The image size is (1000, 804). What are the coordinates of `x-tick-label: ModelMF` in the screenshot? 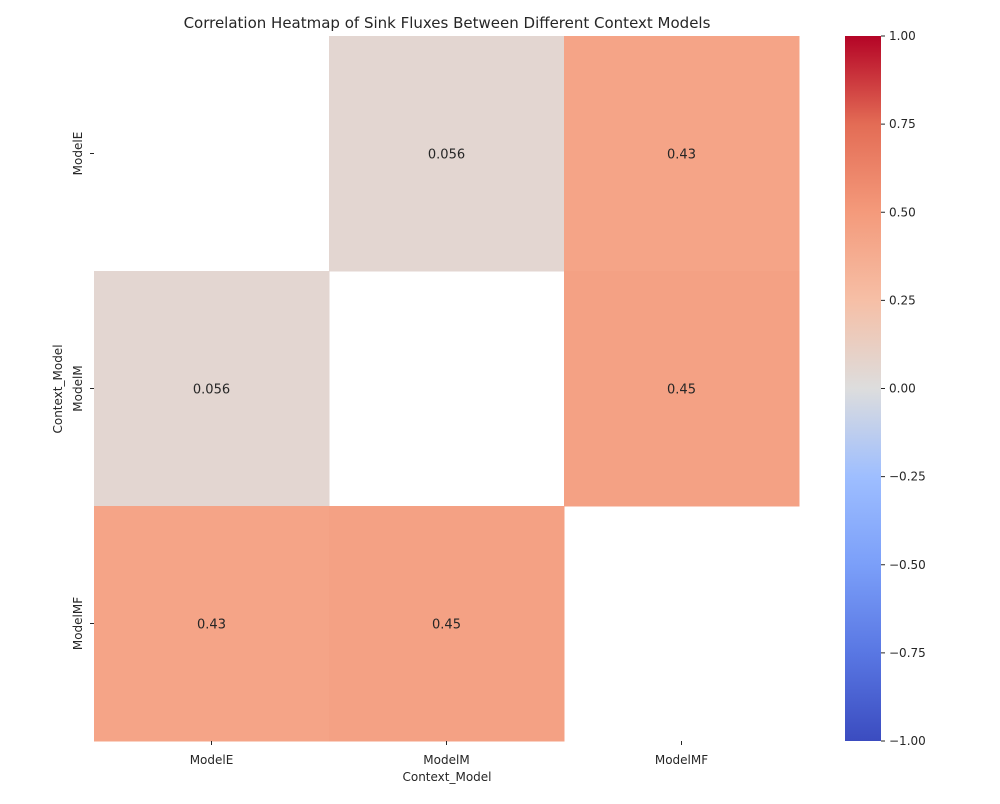 It's located at (681, 760).